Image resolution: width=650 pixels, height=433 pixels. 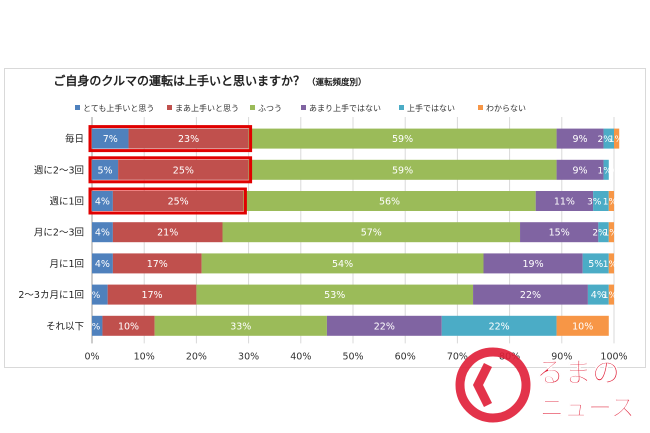 I want to click on data-label: 23%, so click(x=188, y=139).